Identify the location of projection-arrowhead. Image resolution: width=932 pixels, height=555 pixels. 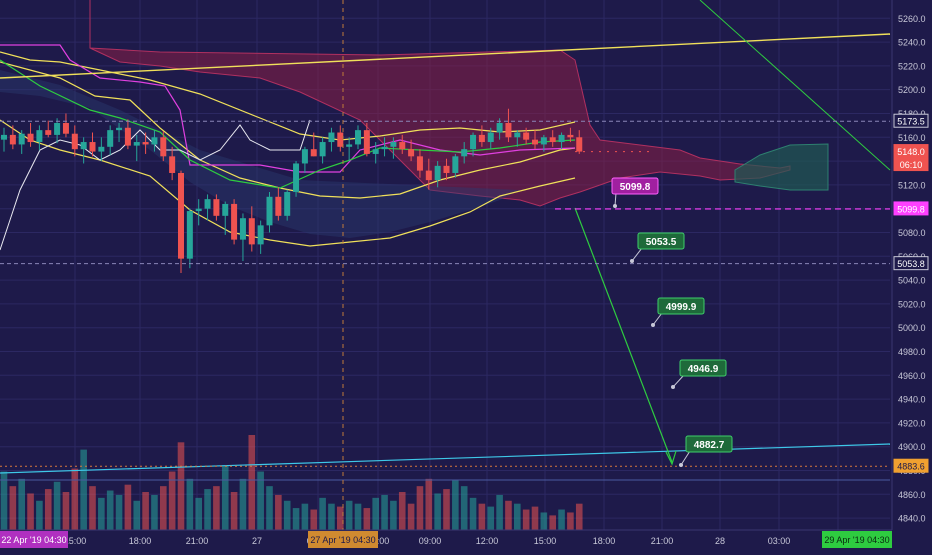
(671, 458).